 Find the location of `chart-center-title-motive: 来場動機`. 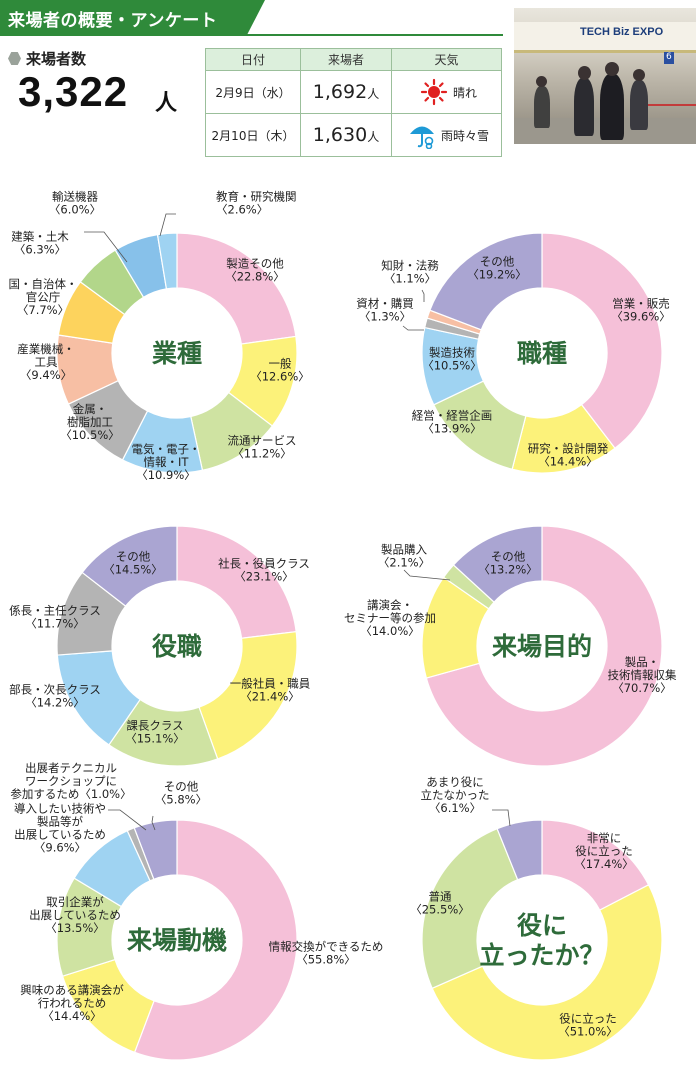

chart-center-title-motive: 来場動機 is located at coordinates (177, 940).